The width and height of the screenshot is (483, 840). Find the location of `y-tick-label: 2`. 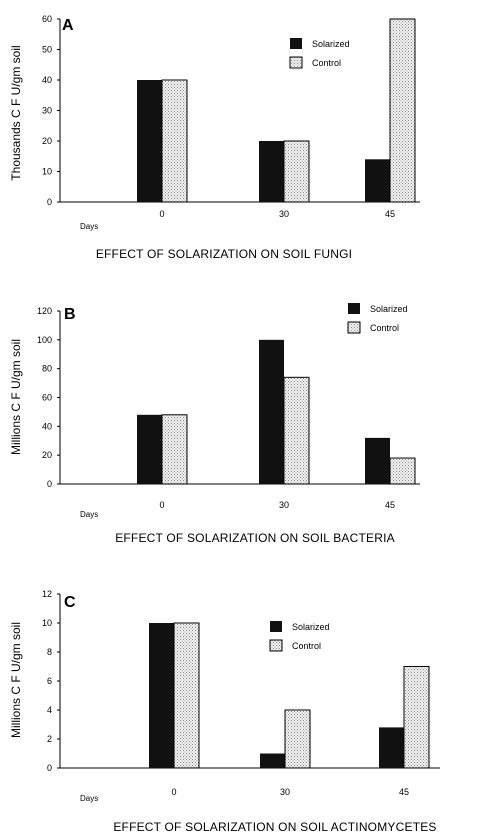

y-tick-label: 2 is located at coordinates (49, 739).